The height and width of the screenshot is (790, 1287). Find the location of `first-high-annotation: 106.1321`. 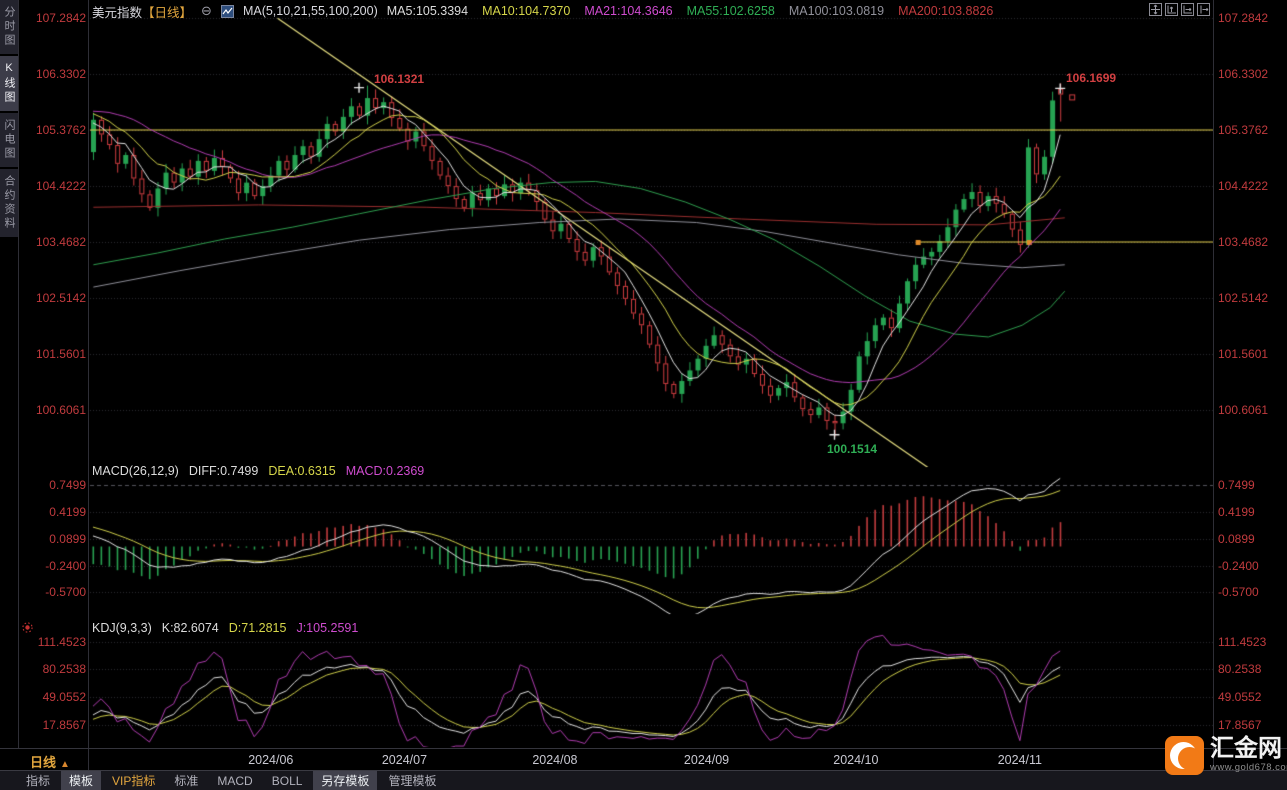

first-high-annotation: 106.1321 is located at coordinates (399, 79).